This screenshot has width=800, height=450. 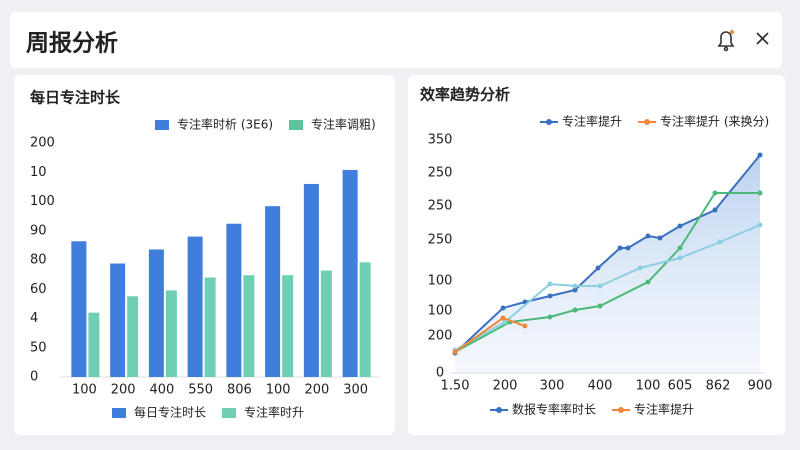 What do you see at coordinates (726, 41) in the screenshot?
I see `bell-icon` at bounding box center [726, 41].